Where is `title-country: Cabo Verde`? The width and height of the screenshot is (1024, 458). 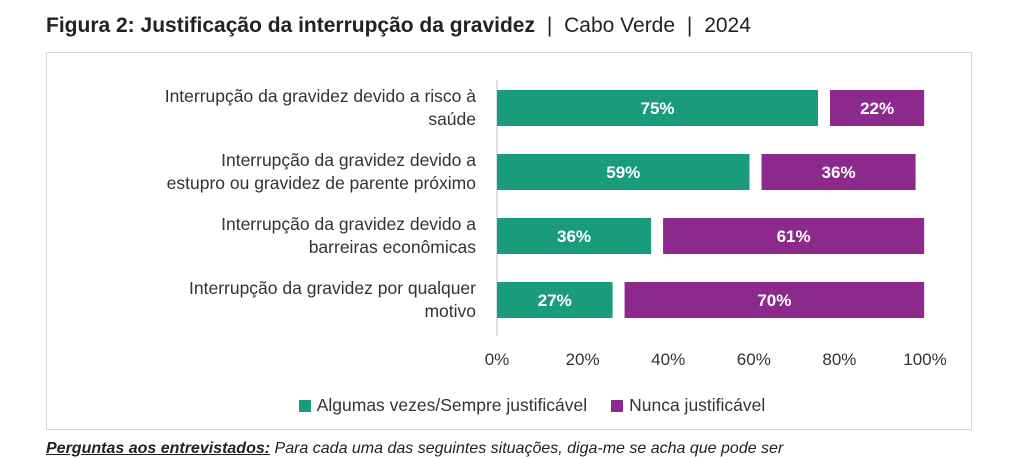
title-country: Cabo Verde is located at coordinates (620, 25).